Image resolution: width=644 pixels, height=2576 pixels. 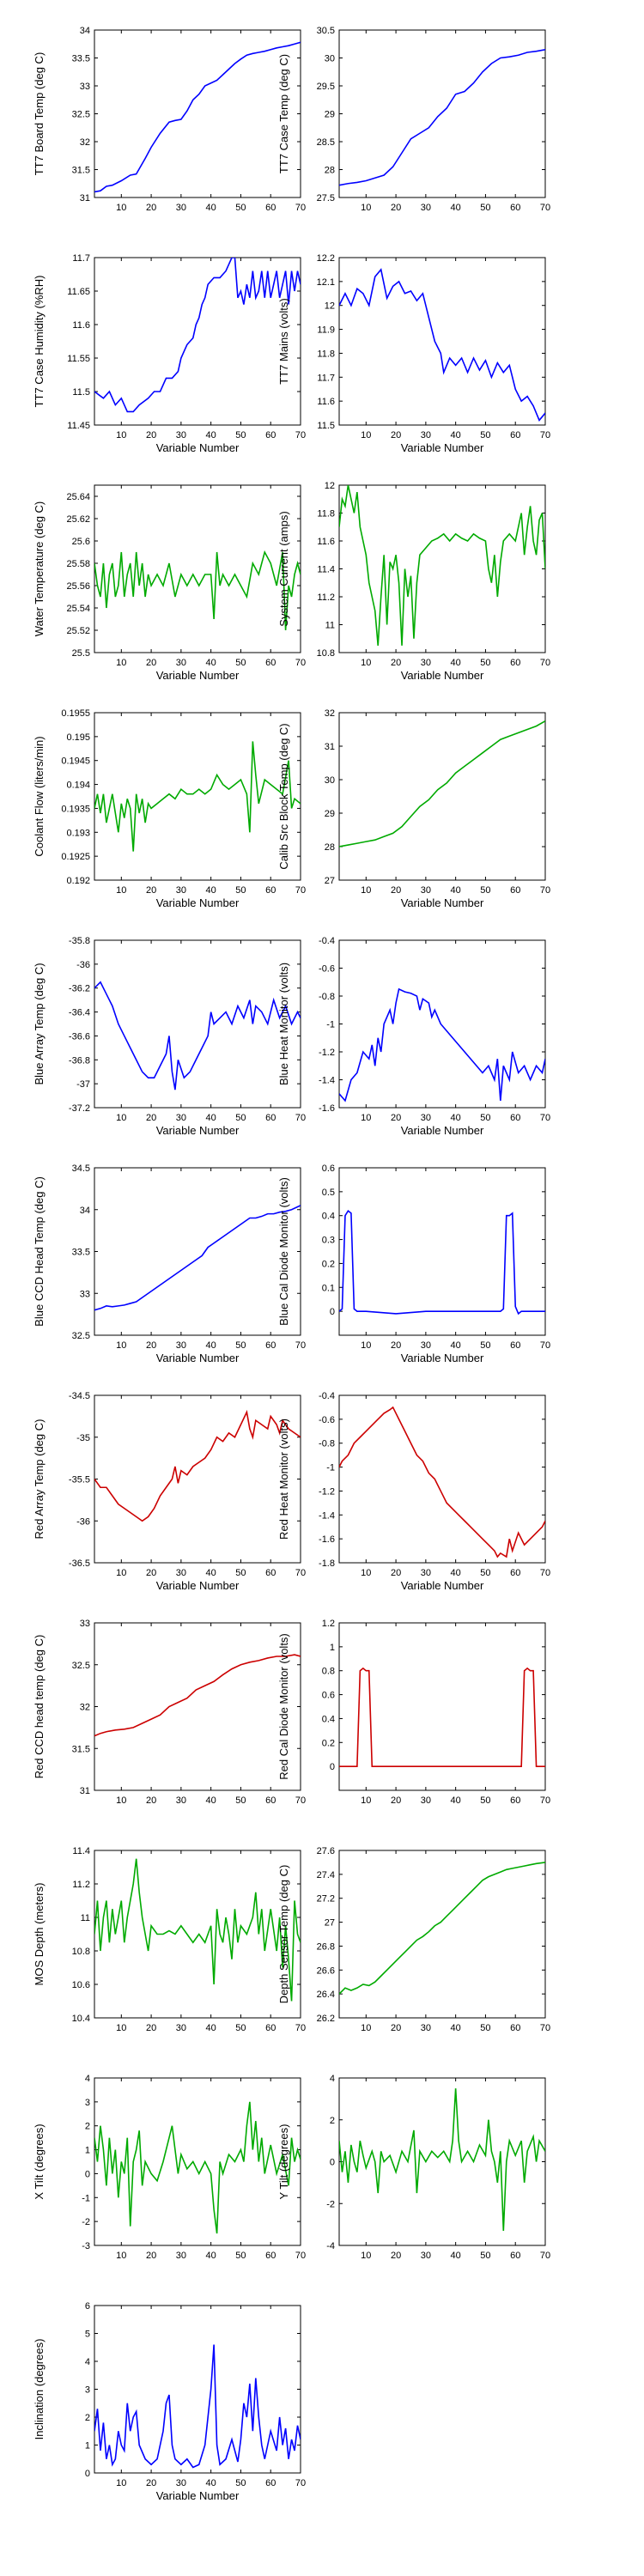 What do you see at coordinates (413, 2167) in the screenshot?
I see `chart-panel-20: 10 20 30 40 50 60 70 -4 -2 0 2 4 Y Tilt (degrees)` at bounding box center [413, 2167].